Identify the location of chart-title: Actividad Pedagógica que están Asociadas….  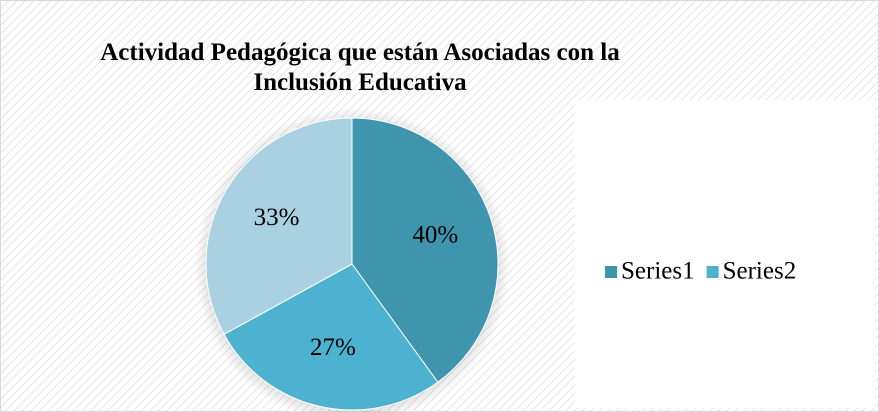
(360, 67).